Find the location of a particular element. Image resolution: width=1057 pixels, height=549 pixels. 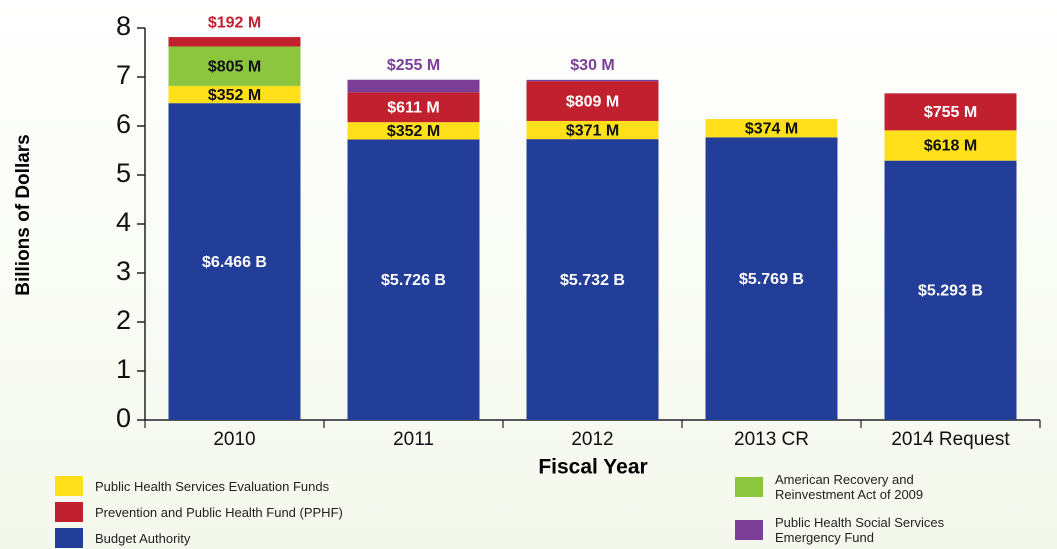

value-label: $6.466 B is located at coordinates (234, 262).